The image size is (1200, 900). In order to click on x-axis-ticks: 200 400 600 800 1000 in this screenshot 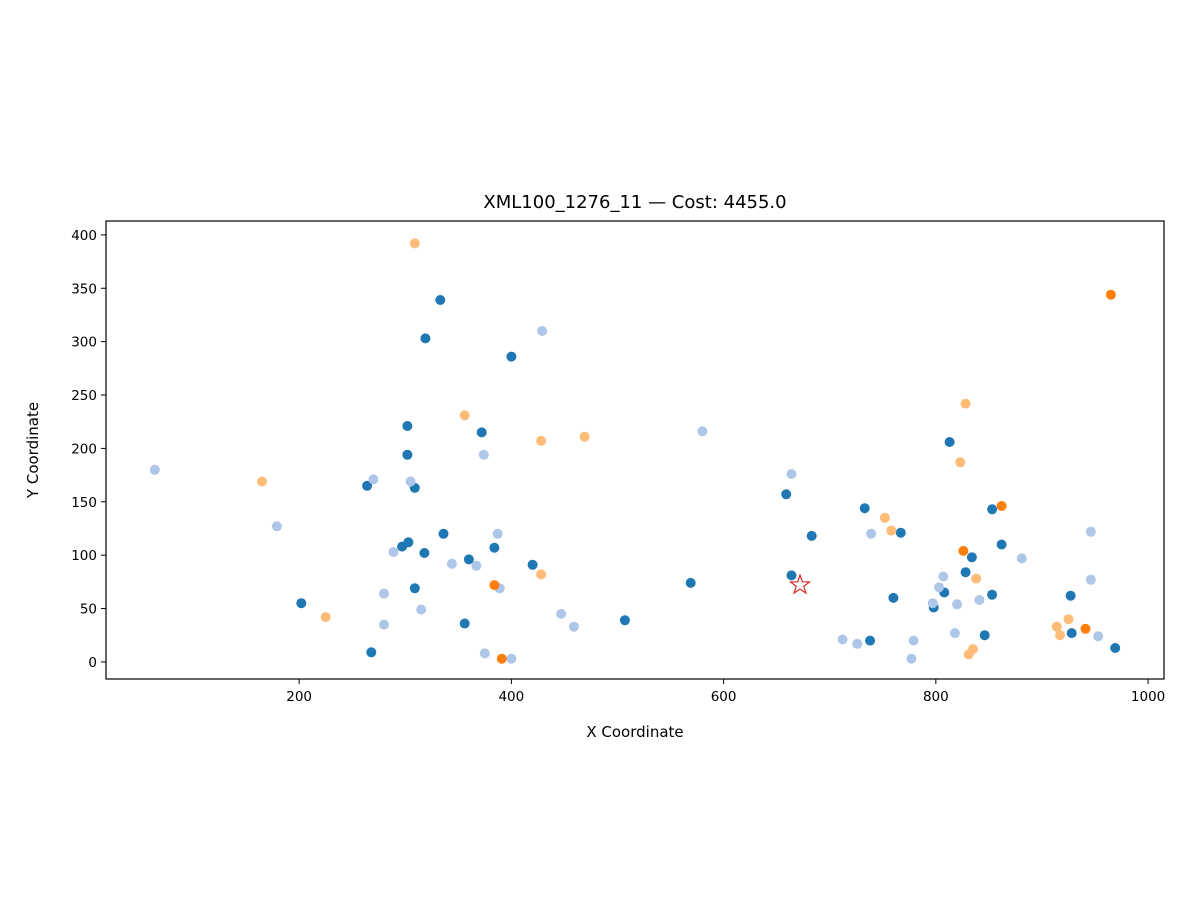, I will do `click(725, 692)`.